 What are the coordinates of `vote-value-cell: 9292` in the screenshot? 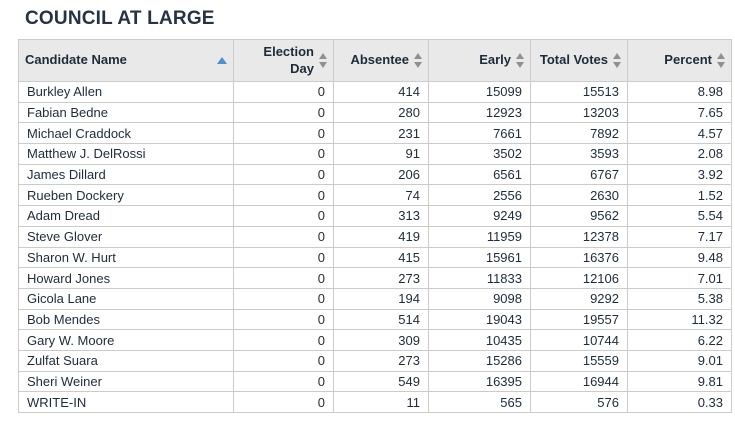 It's located at (579, 298).